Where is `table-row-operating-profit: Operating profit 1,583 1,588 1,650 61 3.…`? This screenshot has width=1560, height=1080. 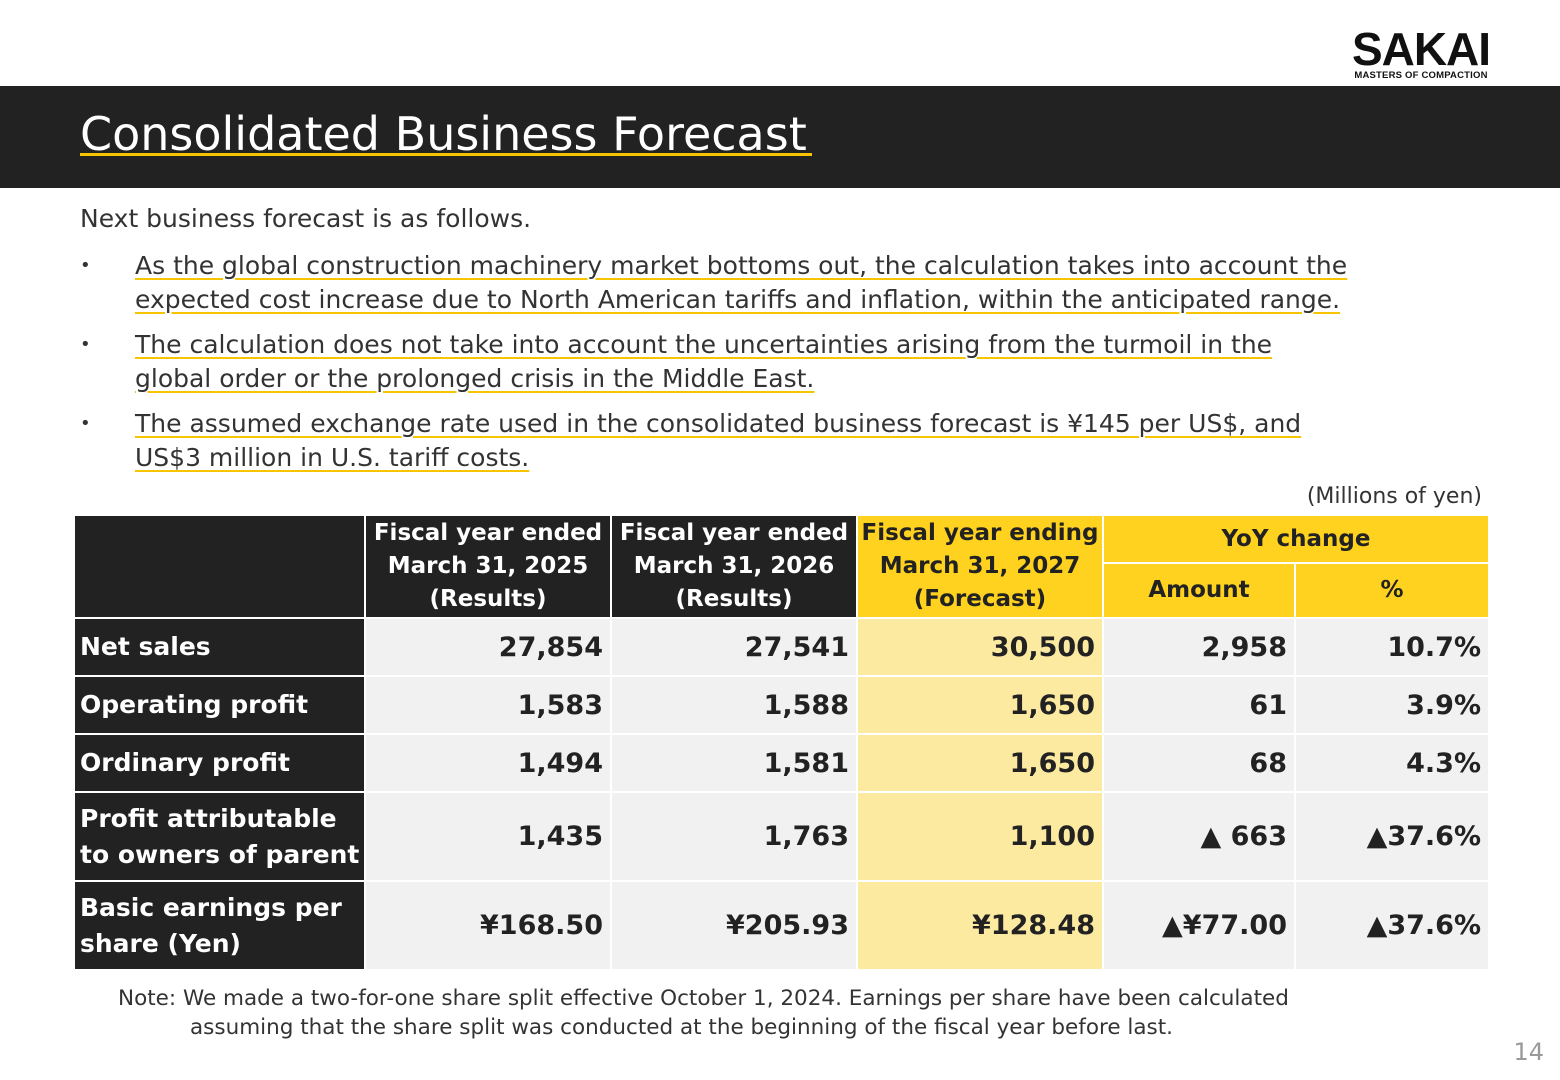
table-row-operating-profit: Operating profit 1,583 1,588 1,650 61 3.… is located at coordinates (782, 705).